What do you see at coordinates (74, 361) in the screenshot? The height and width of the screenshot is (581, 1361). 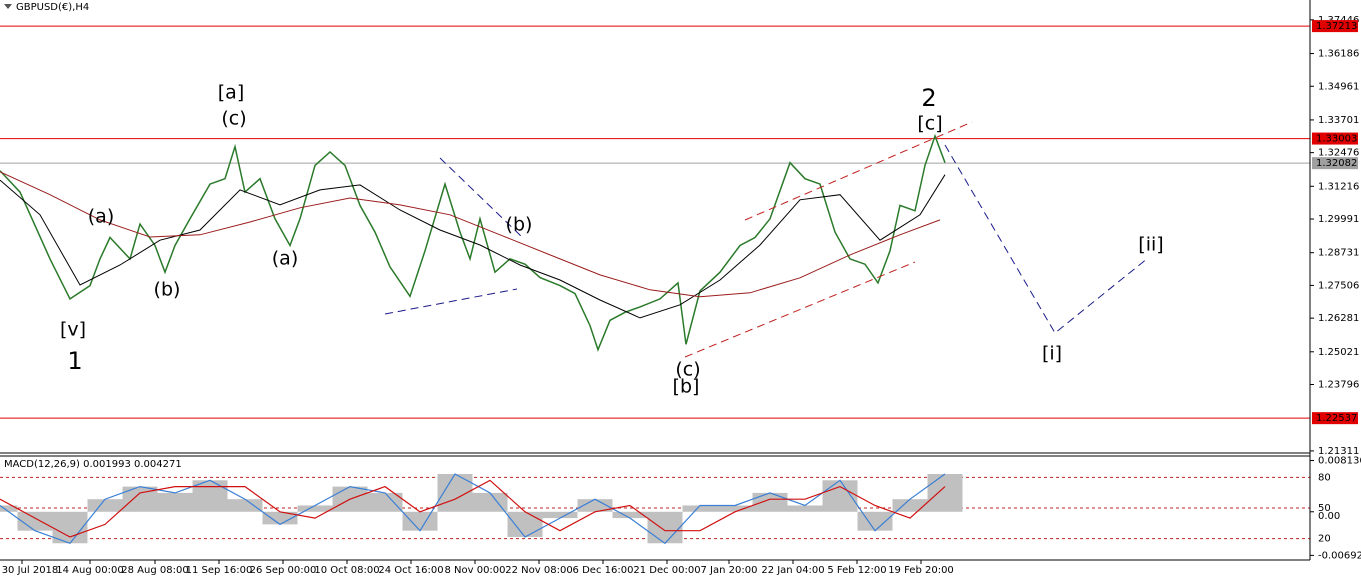 I see `wave-label: 1` at bounding box center [74, 361].